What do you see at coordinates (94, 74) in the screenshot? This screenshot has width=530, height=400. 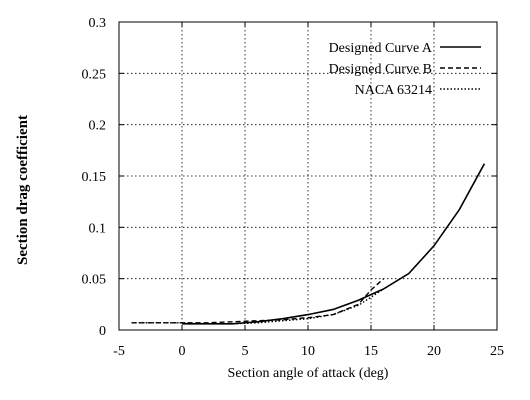 I see `y-tick-label: 0.25` at bounding box center [94, 74].